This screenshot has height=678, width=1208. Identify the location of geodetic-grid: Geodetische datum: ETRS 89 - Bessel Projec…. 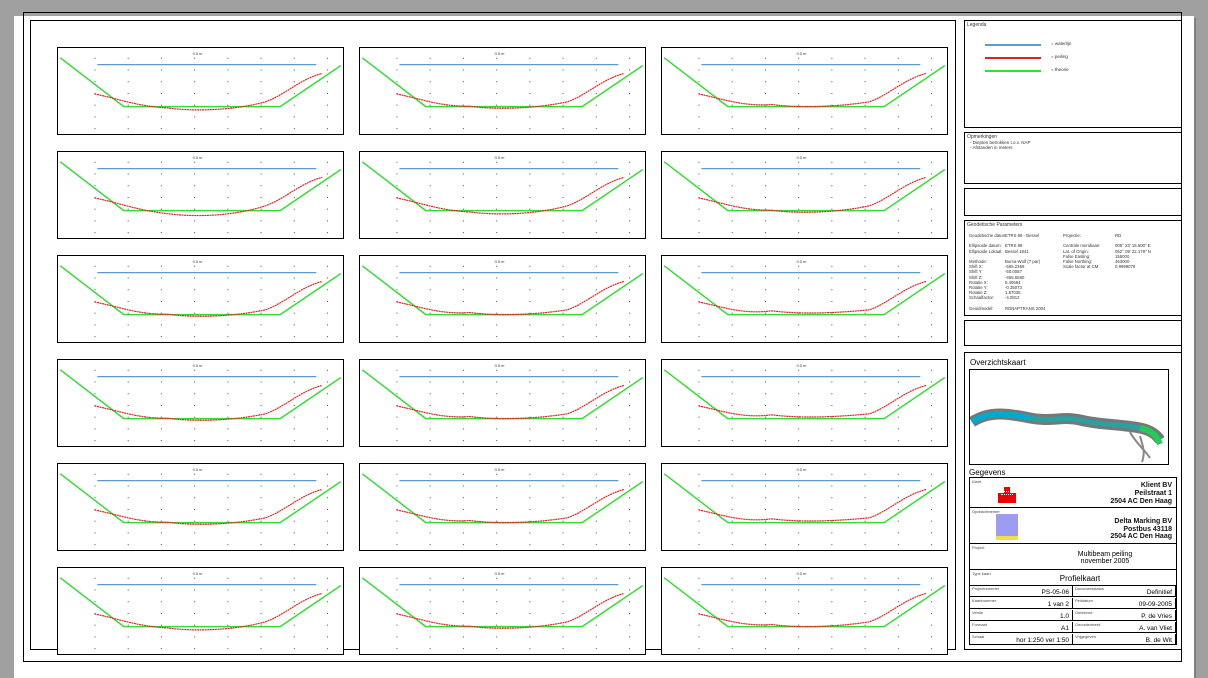
(1074, 272).